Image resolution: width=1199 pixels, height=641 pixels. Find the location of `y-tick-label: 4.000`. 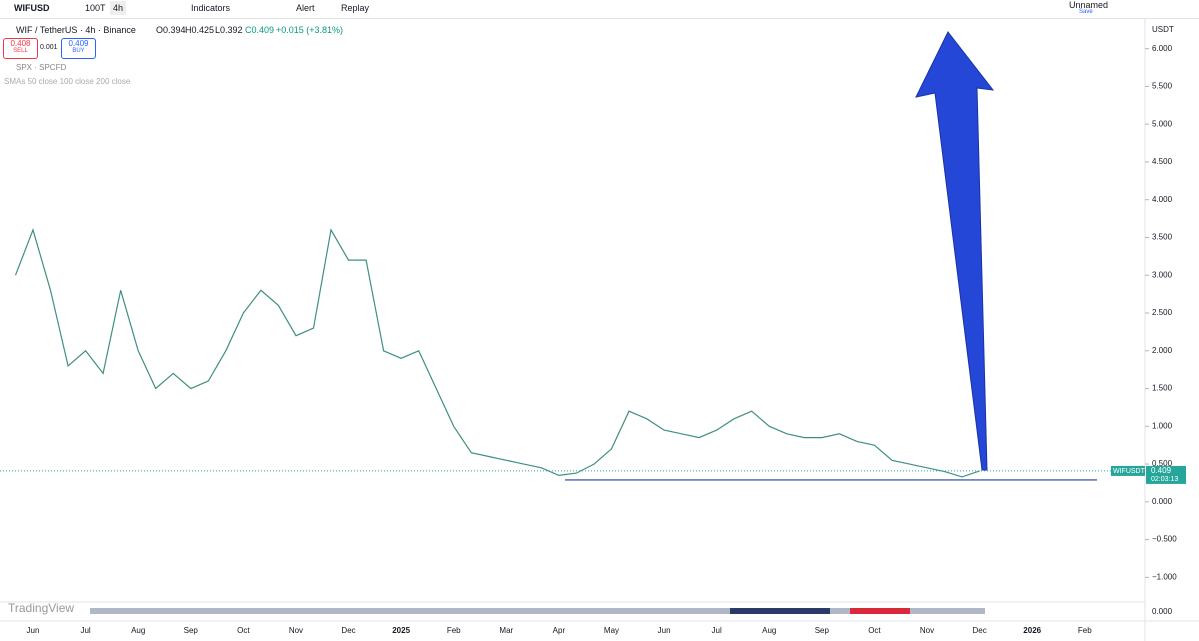

y-tick-label: 4.000 is located at coordinates (1162, 199).